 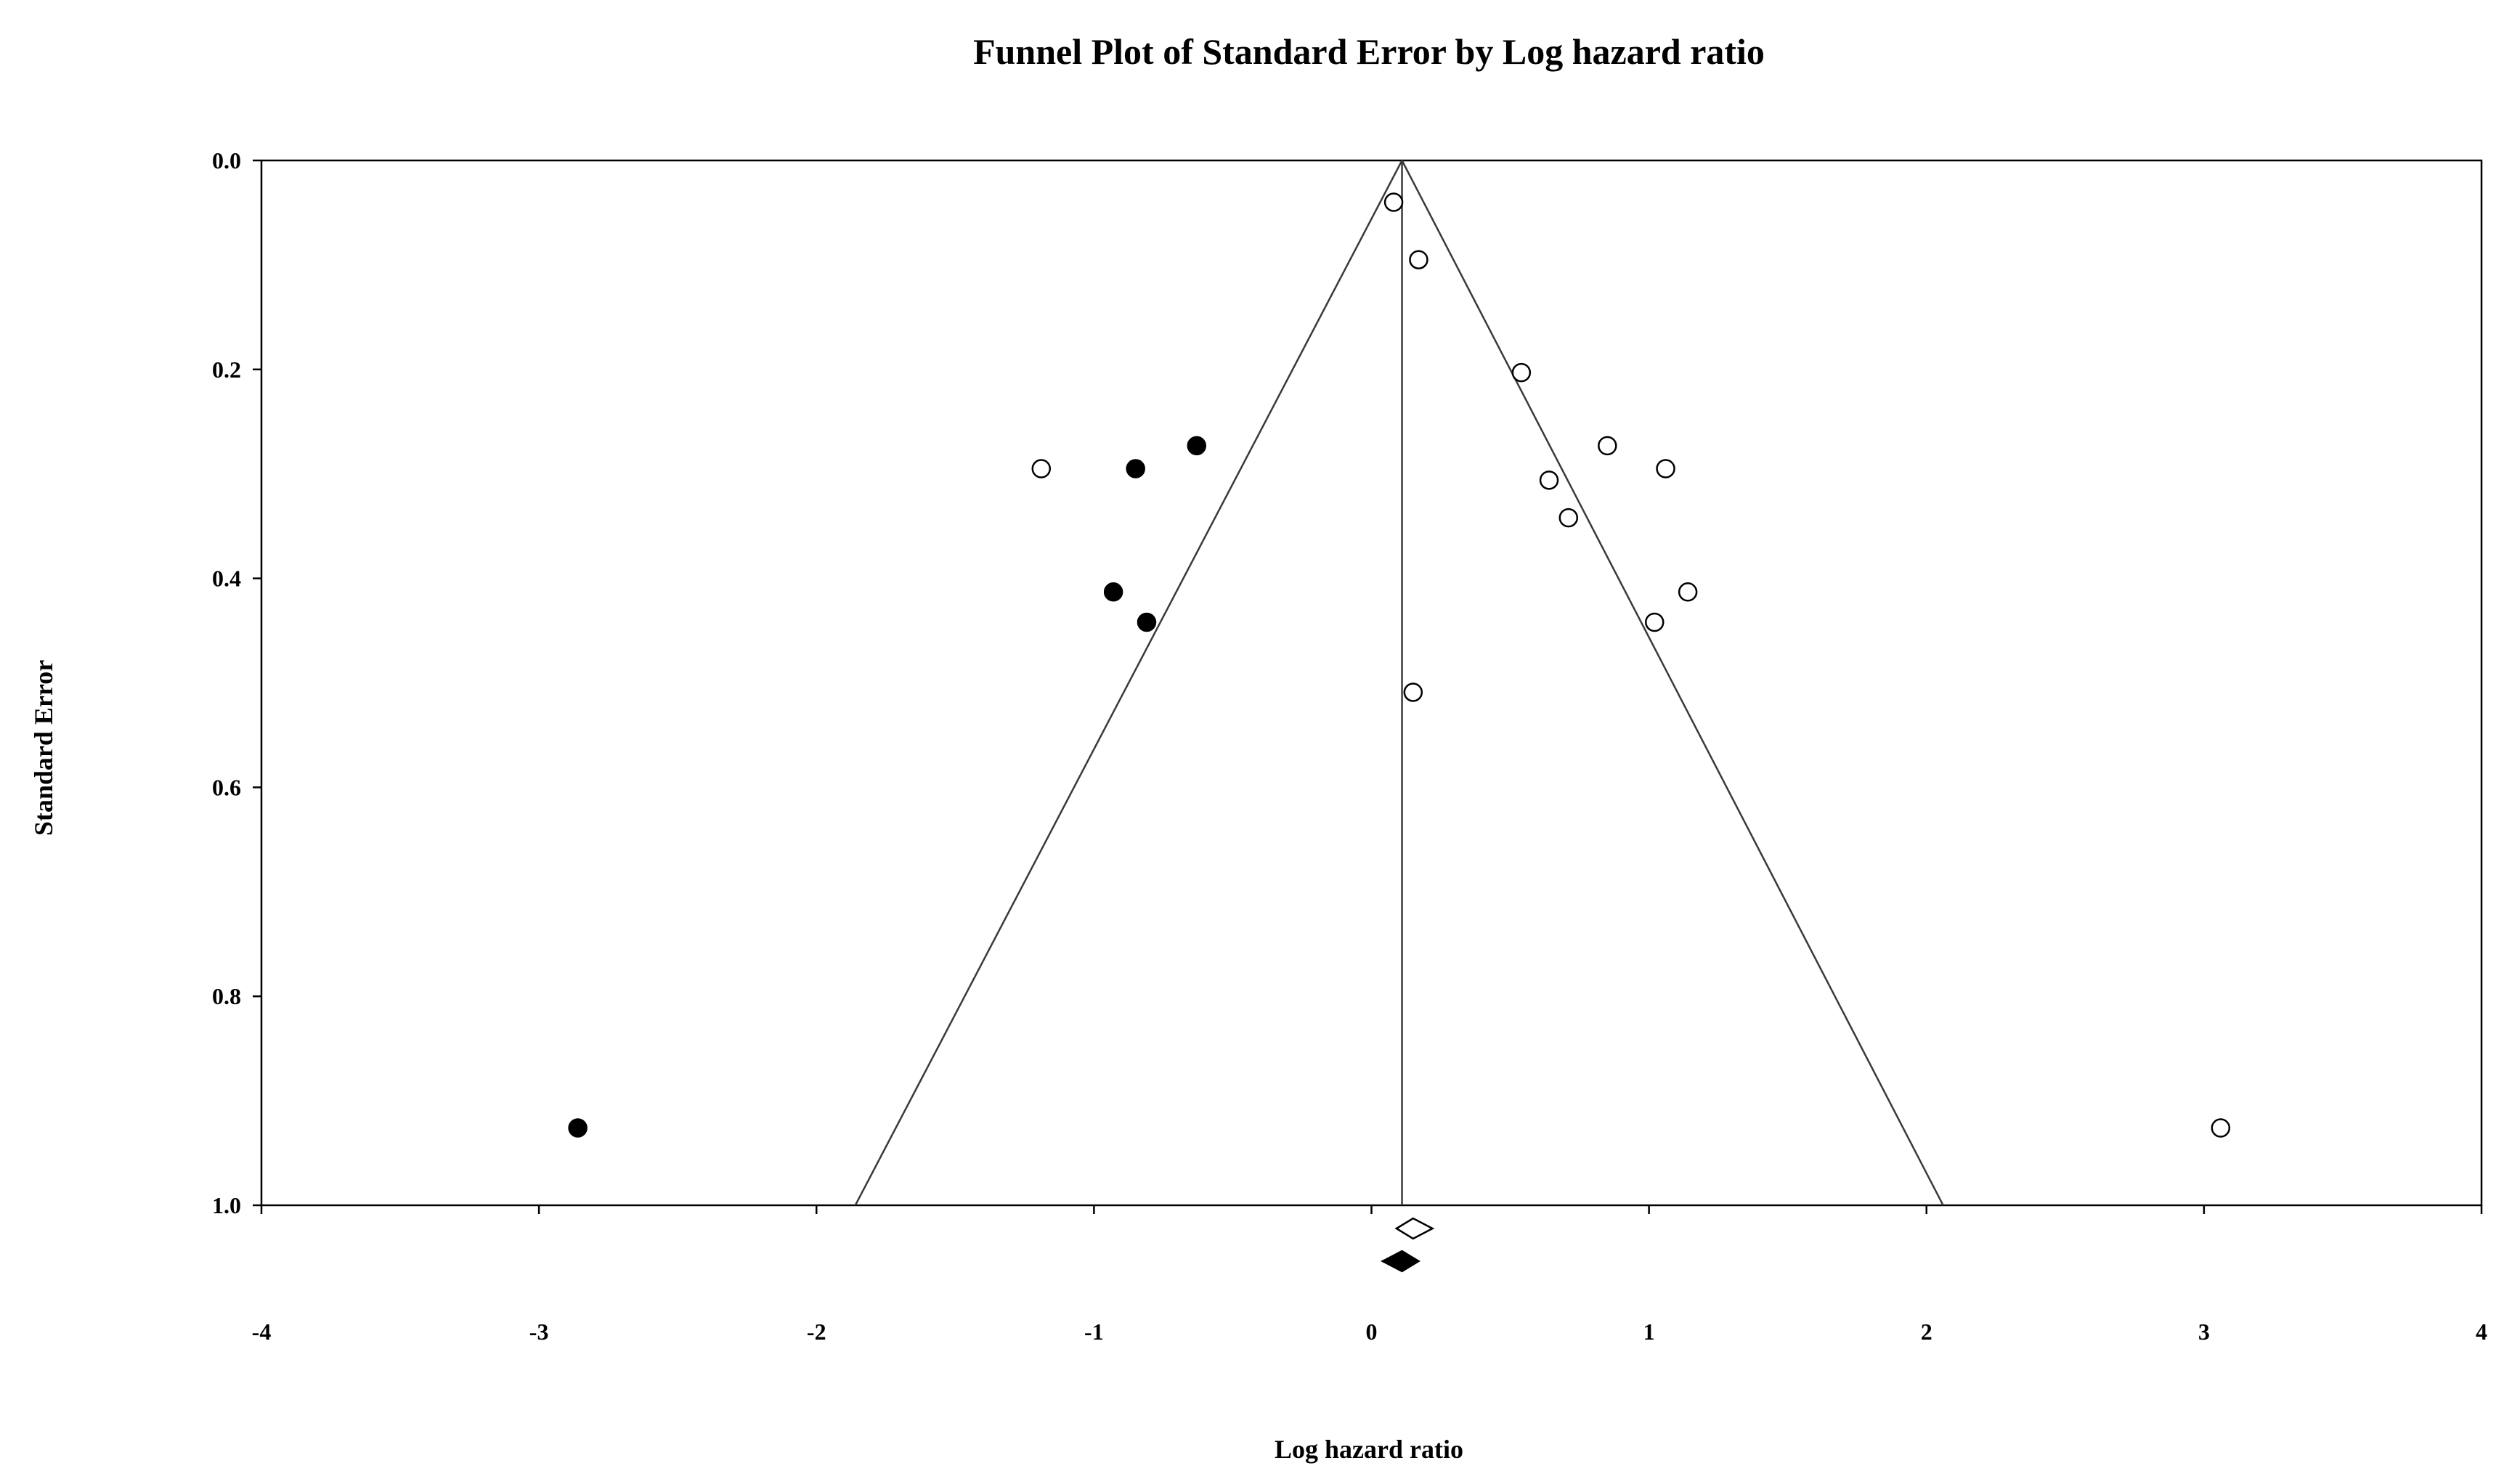 I want to click on x-tick-label: -2, so click(x=816, y=1332).